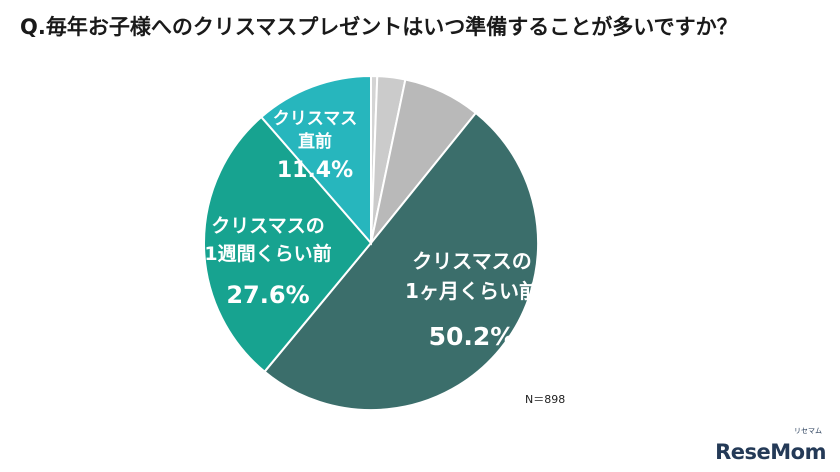 This screenshot has height=472, width=840. I want to click on slice-label-5-line-0: クリスマス, so click(315, 119).